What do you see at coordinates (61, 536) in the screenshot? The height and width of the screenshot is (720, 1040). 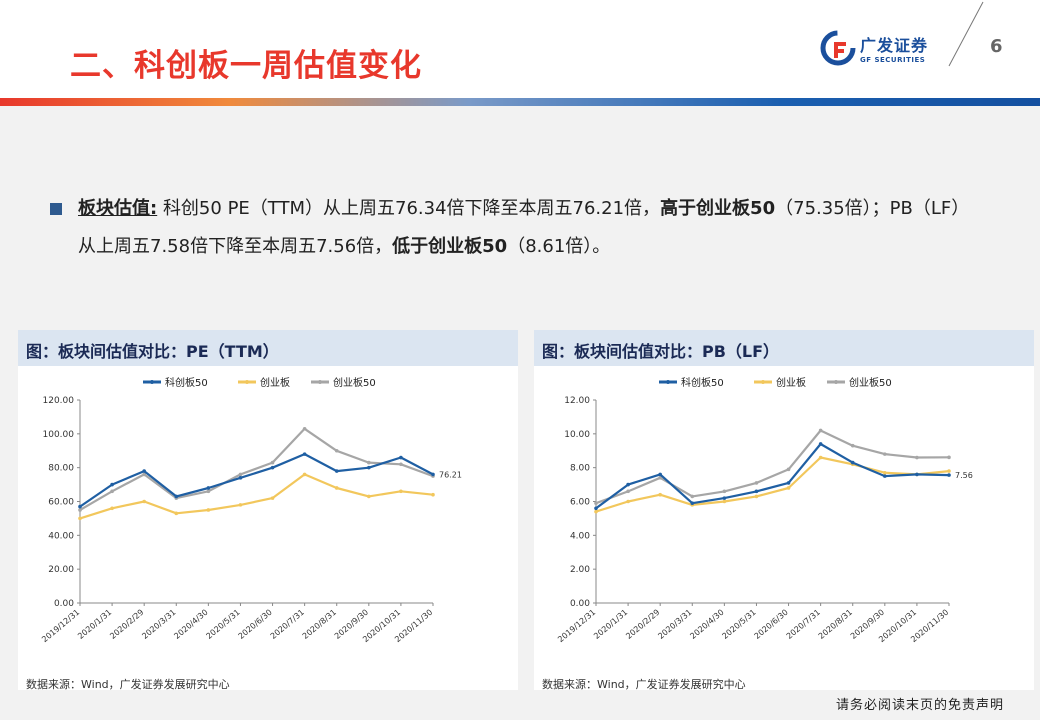 I see `y-tick-label: 40.00` at bounding box center [61, 536].